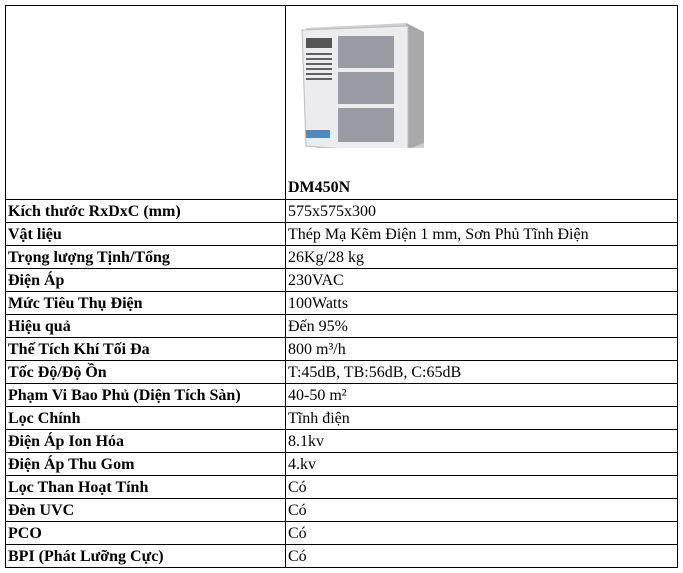 The image size is (683, 573). Describe the element at coordinates (481, 464) in the screenshot. I see `spec-value: 4.kv` at that location.